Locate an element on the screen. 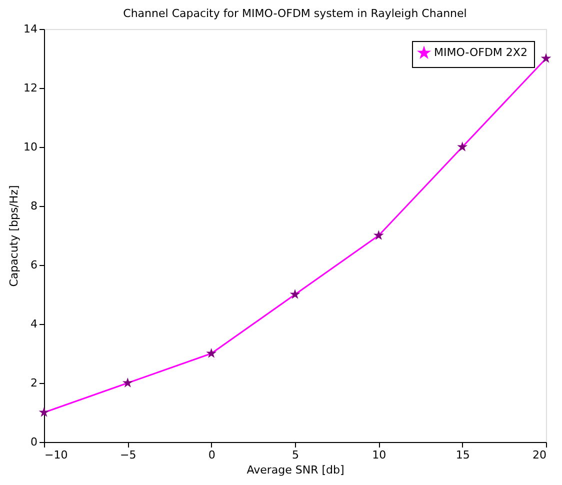  y-tick-label: 2 is located at coordinates (34, 383).